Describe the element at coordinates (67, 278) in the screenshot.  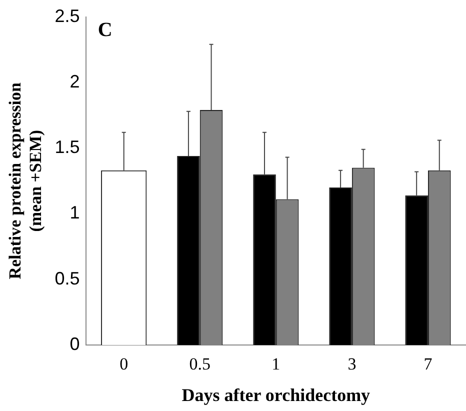
I see `y-tick-label: 0.5` at that location.